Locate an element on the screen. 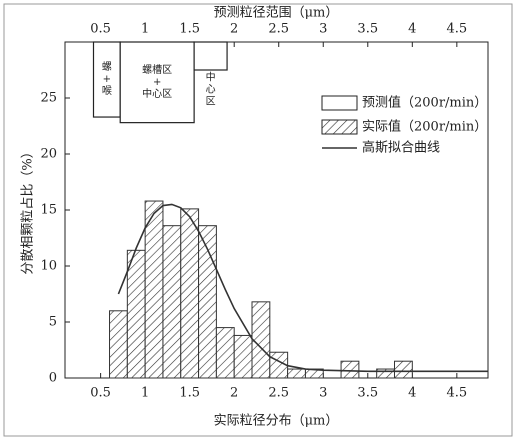  legend-label: 实际值（200r/min） is located at coordinates (424, 127).